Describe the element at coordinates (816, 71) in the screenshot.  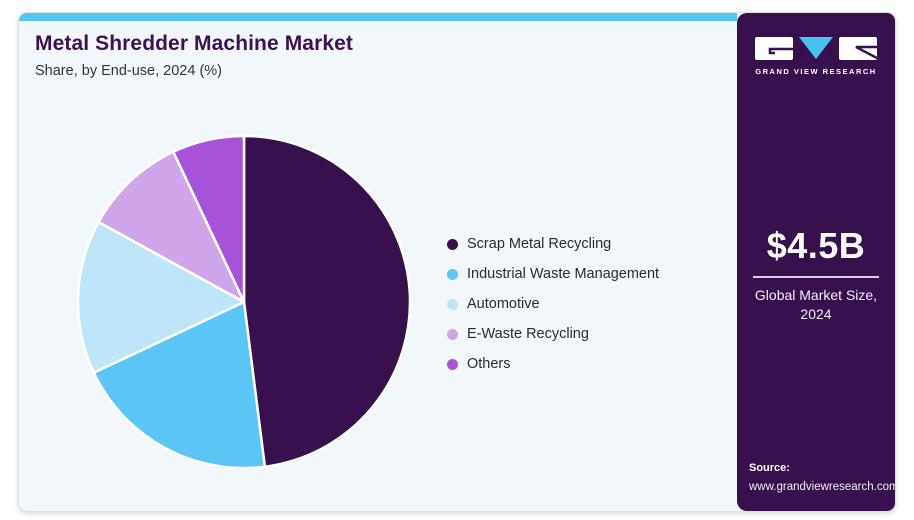
I see `logo-wordmark: GRAND VIEW RESEARCH` at that location.